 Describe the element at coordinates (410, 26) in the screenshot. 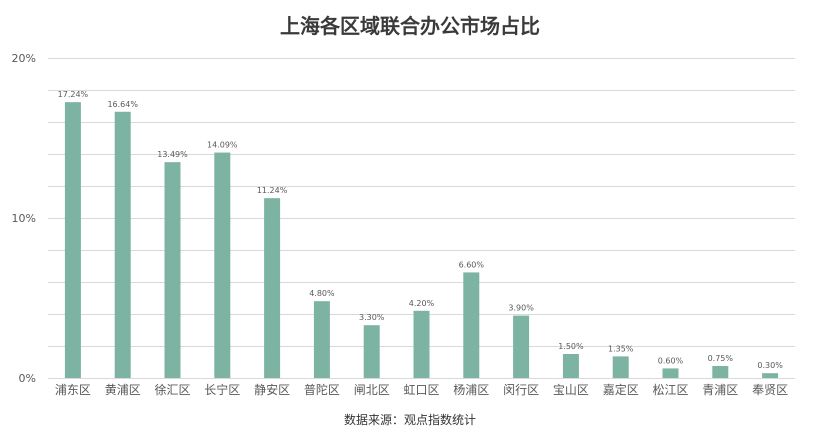

I see `chart-title: 上海各区域联合办公市场占比` at that location.